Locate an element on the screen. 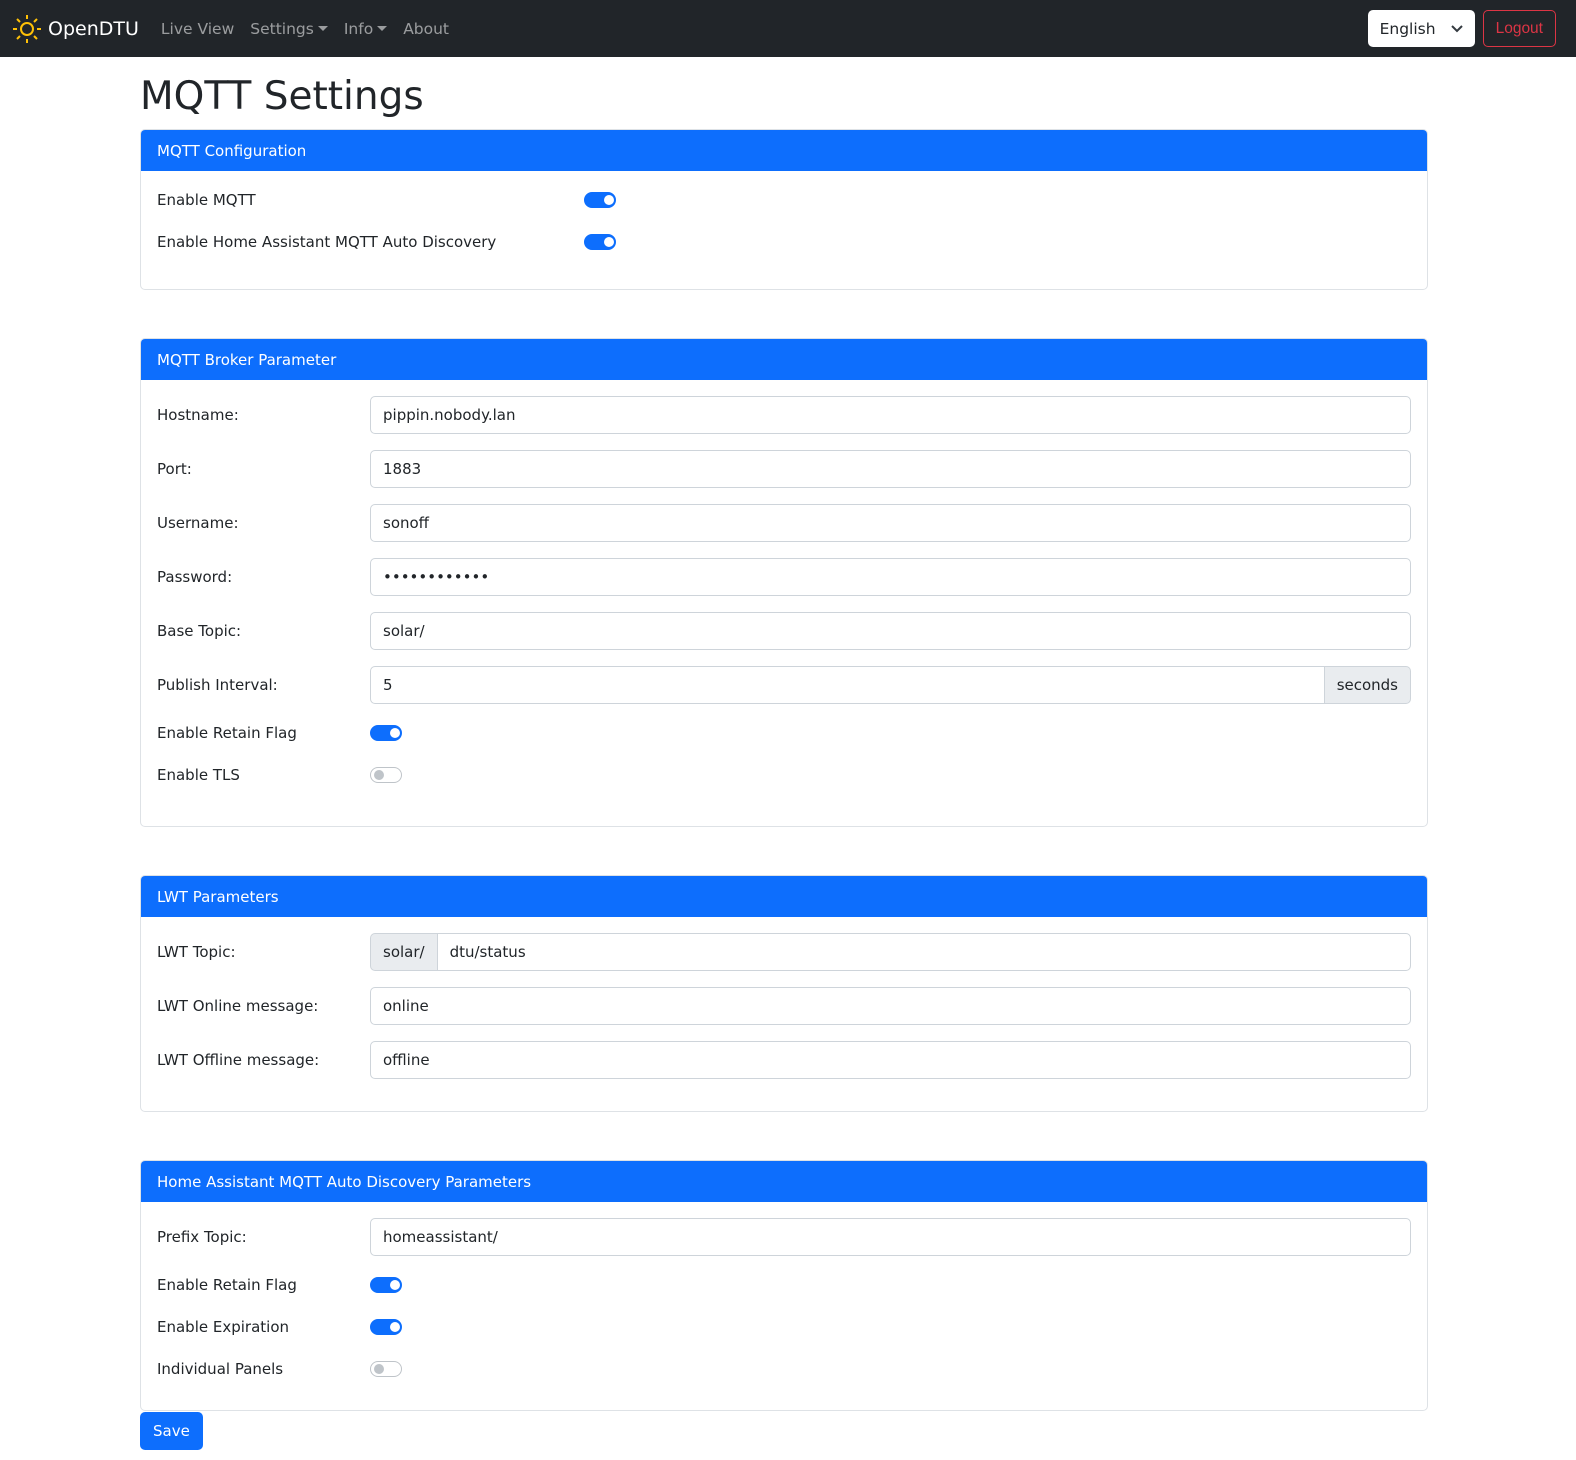 The width and height of the screenshot is (1576, 1460). brand: OpenDTU is located at coordinates (75, 29).